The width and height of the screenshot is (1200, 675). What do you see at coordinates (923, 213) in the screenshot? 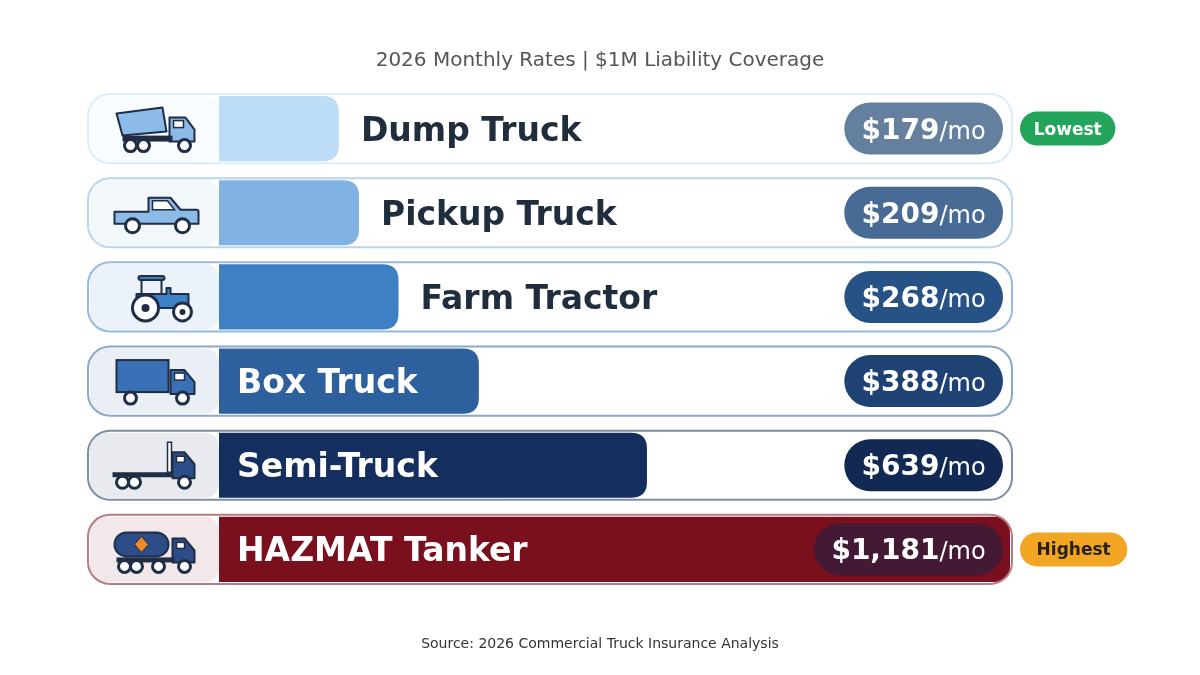
I see `data-label: $209/mo` at bounding box center [923, 213].